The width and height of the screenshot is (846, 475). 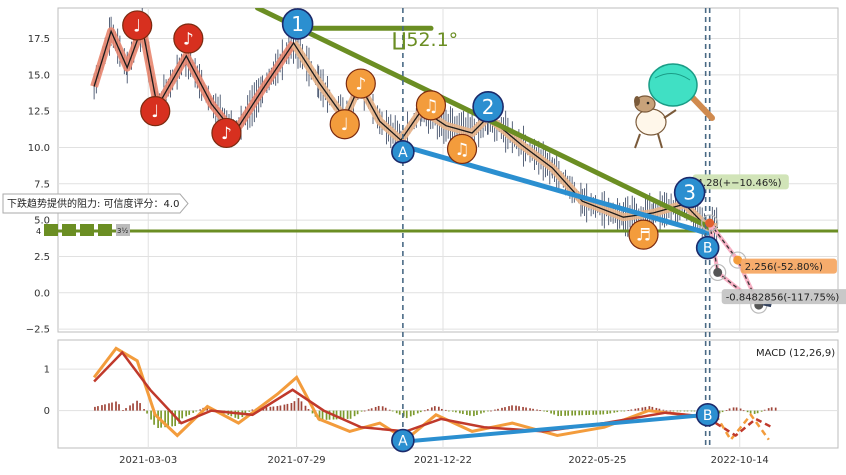 I want to click on badge-label: 4, so click(x=38, y=231).